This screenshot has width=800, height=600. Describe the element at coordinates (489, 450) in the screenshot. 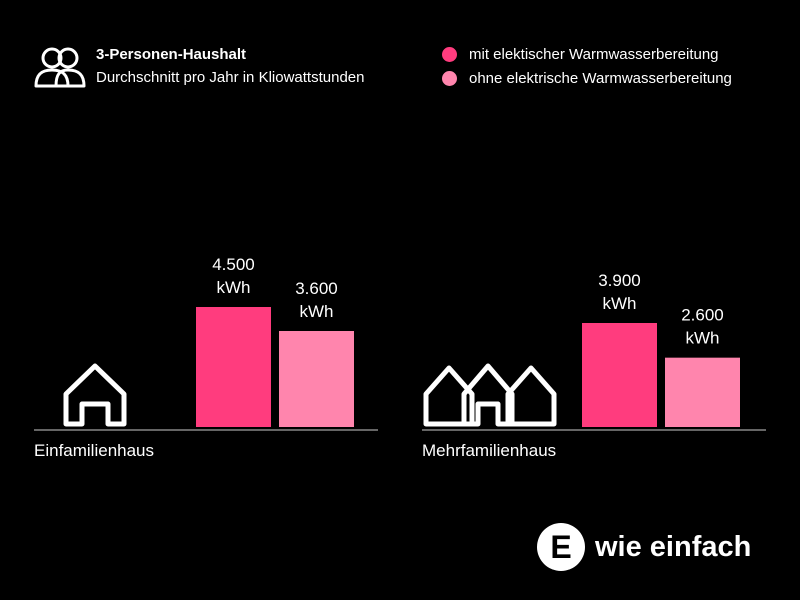

I see `category-label-mehrfamilienhaus: Mehrfamilienhaus` at that location.